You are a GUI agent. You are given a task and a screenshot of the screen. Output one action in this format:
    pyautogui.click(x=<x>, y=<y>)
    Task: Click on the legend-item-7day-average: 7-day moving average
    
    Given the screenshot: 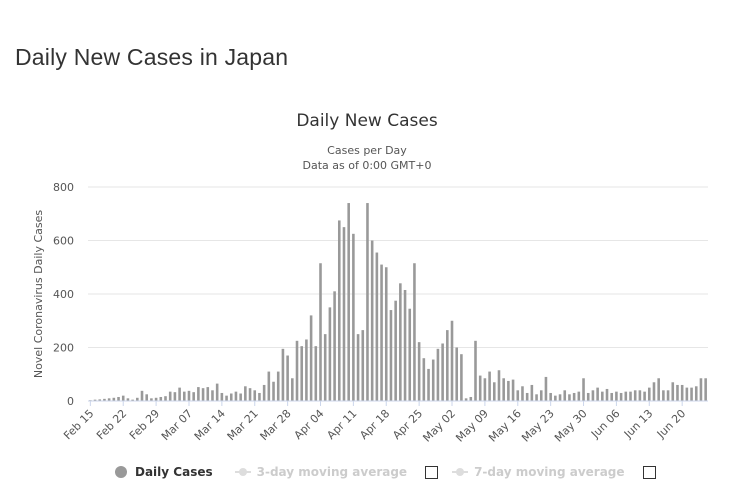 What is the action you would take?
    pyautogui.click(x=538, y=472)
    